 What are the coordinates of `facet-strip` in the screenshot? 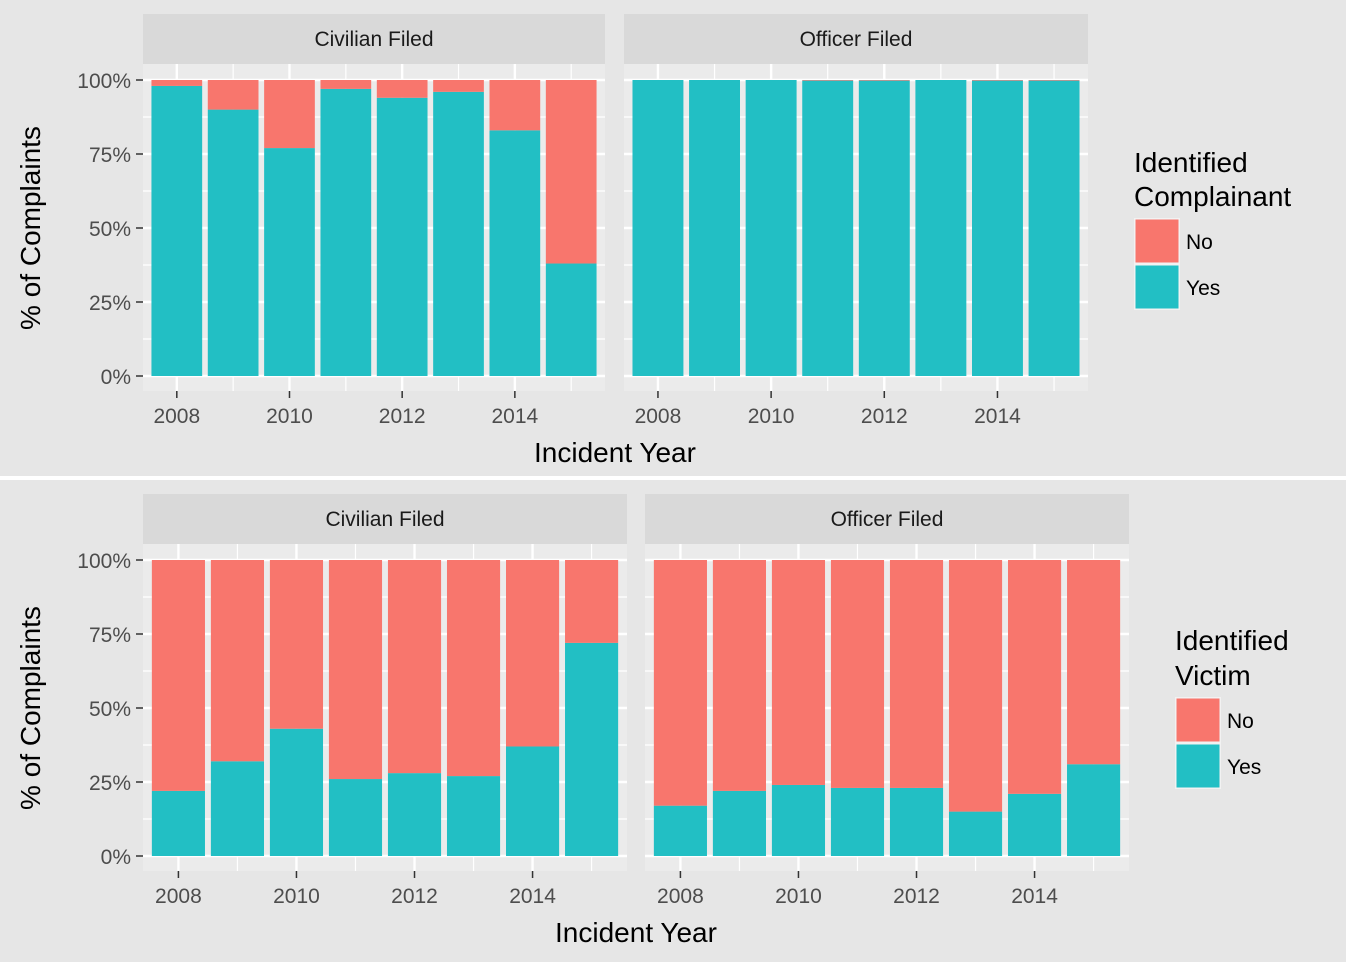 It's located at (887, 519).